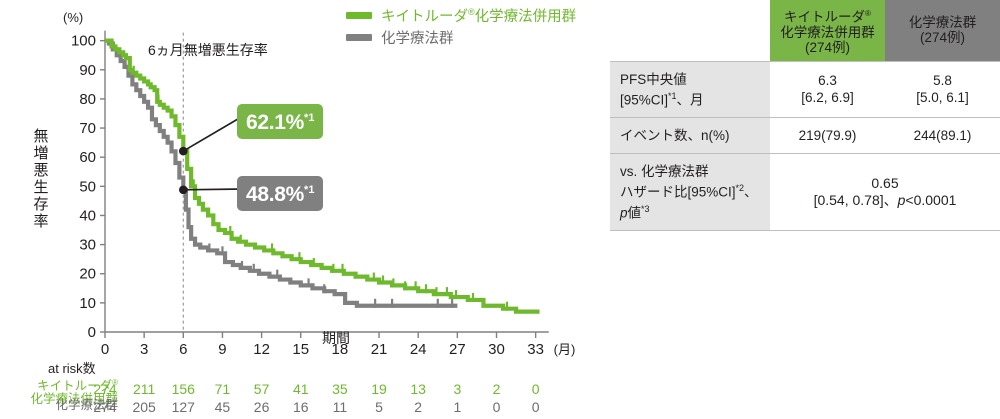 This screenshot has height=419, width=1000. I want to click on x-axis-tick-label: 21, so click(379, 349).